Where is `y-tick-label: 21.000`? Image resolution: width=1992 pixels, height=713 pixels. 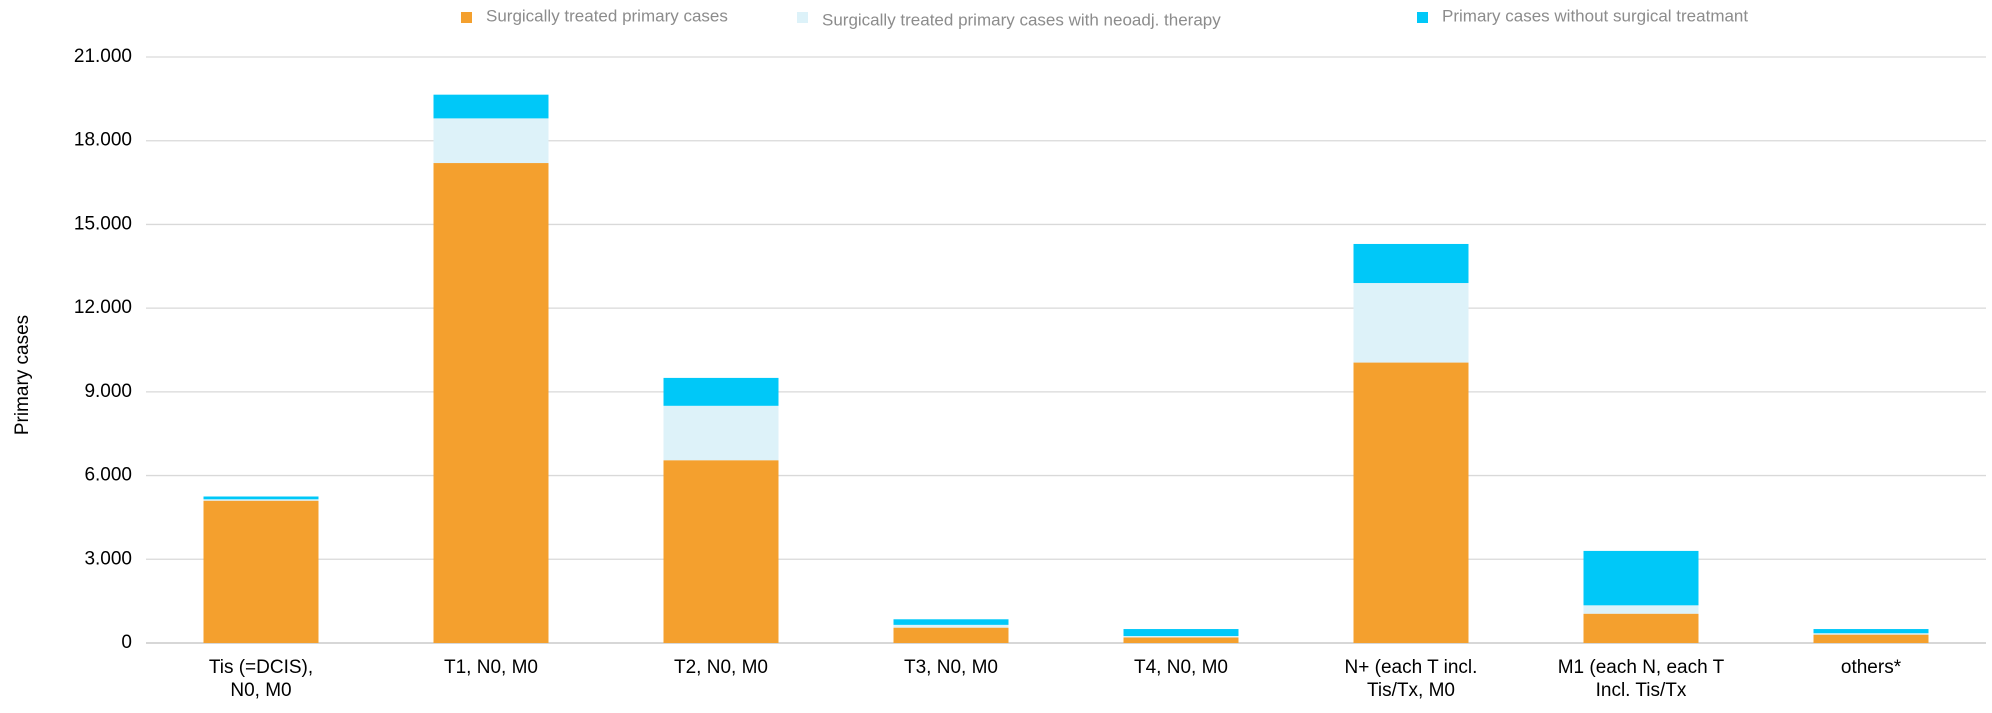
y-tick-label: 21.000 is located at coordinates (103, 56).